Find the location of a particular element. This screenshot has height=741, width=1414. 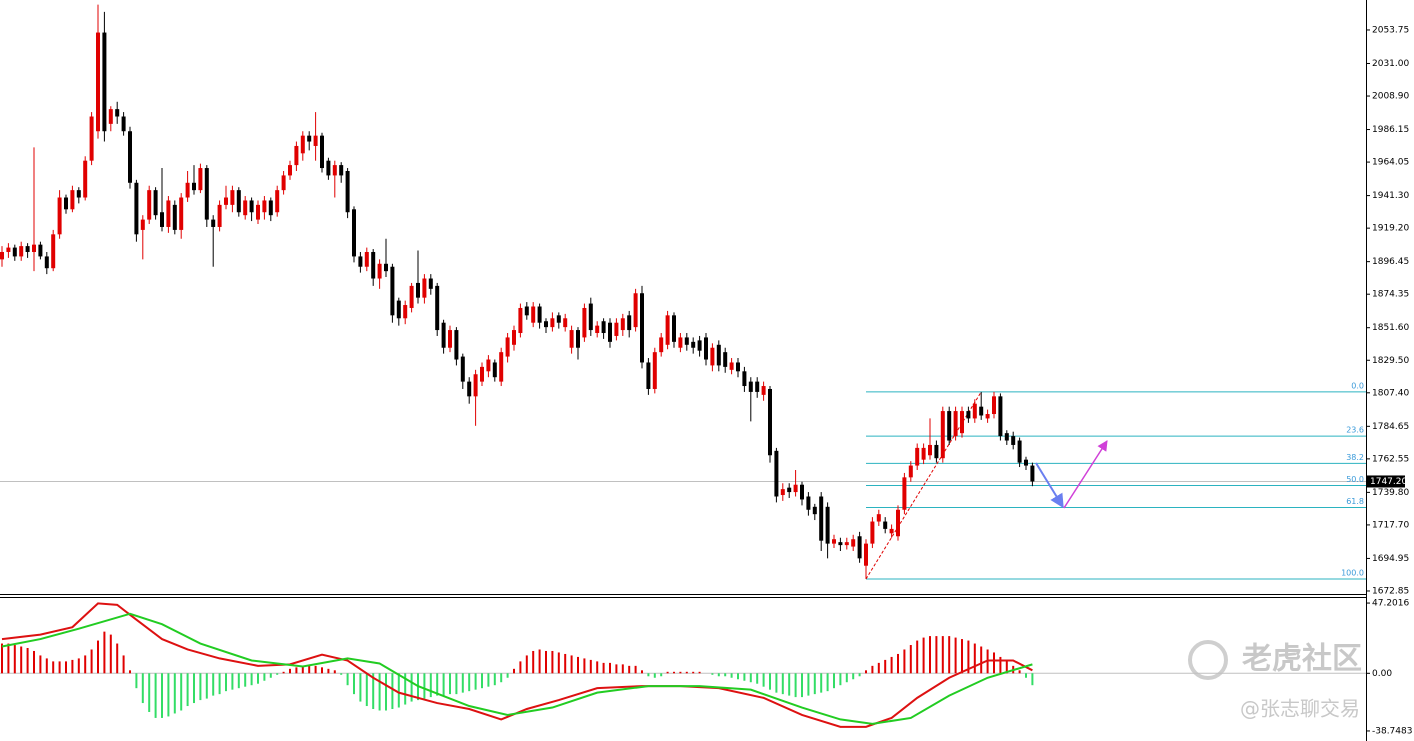

y-tick-label: 1672.85 is located at coordinates (1390, 591).